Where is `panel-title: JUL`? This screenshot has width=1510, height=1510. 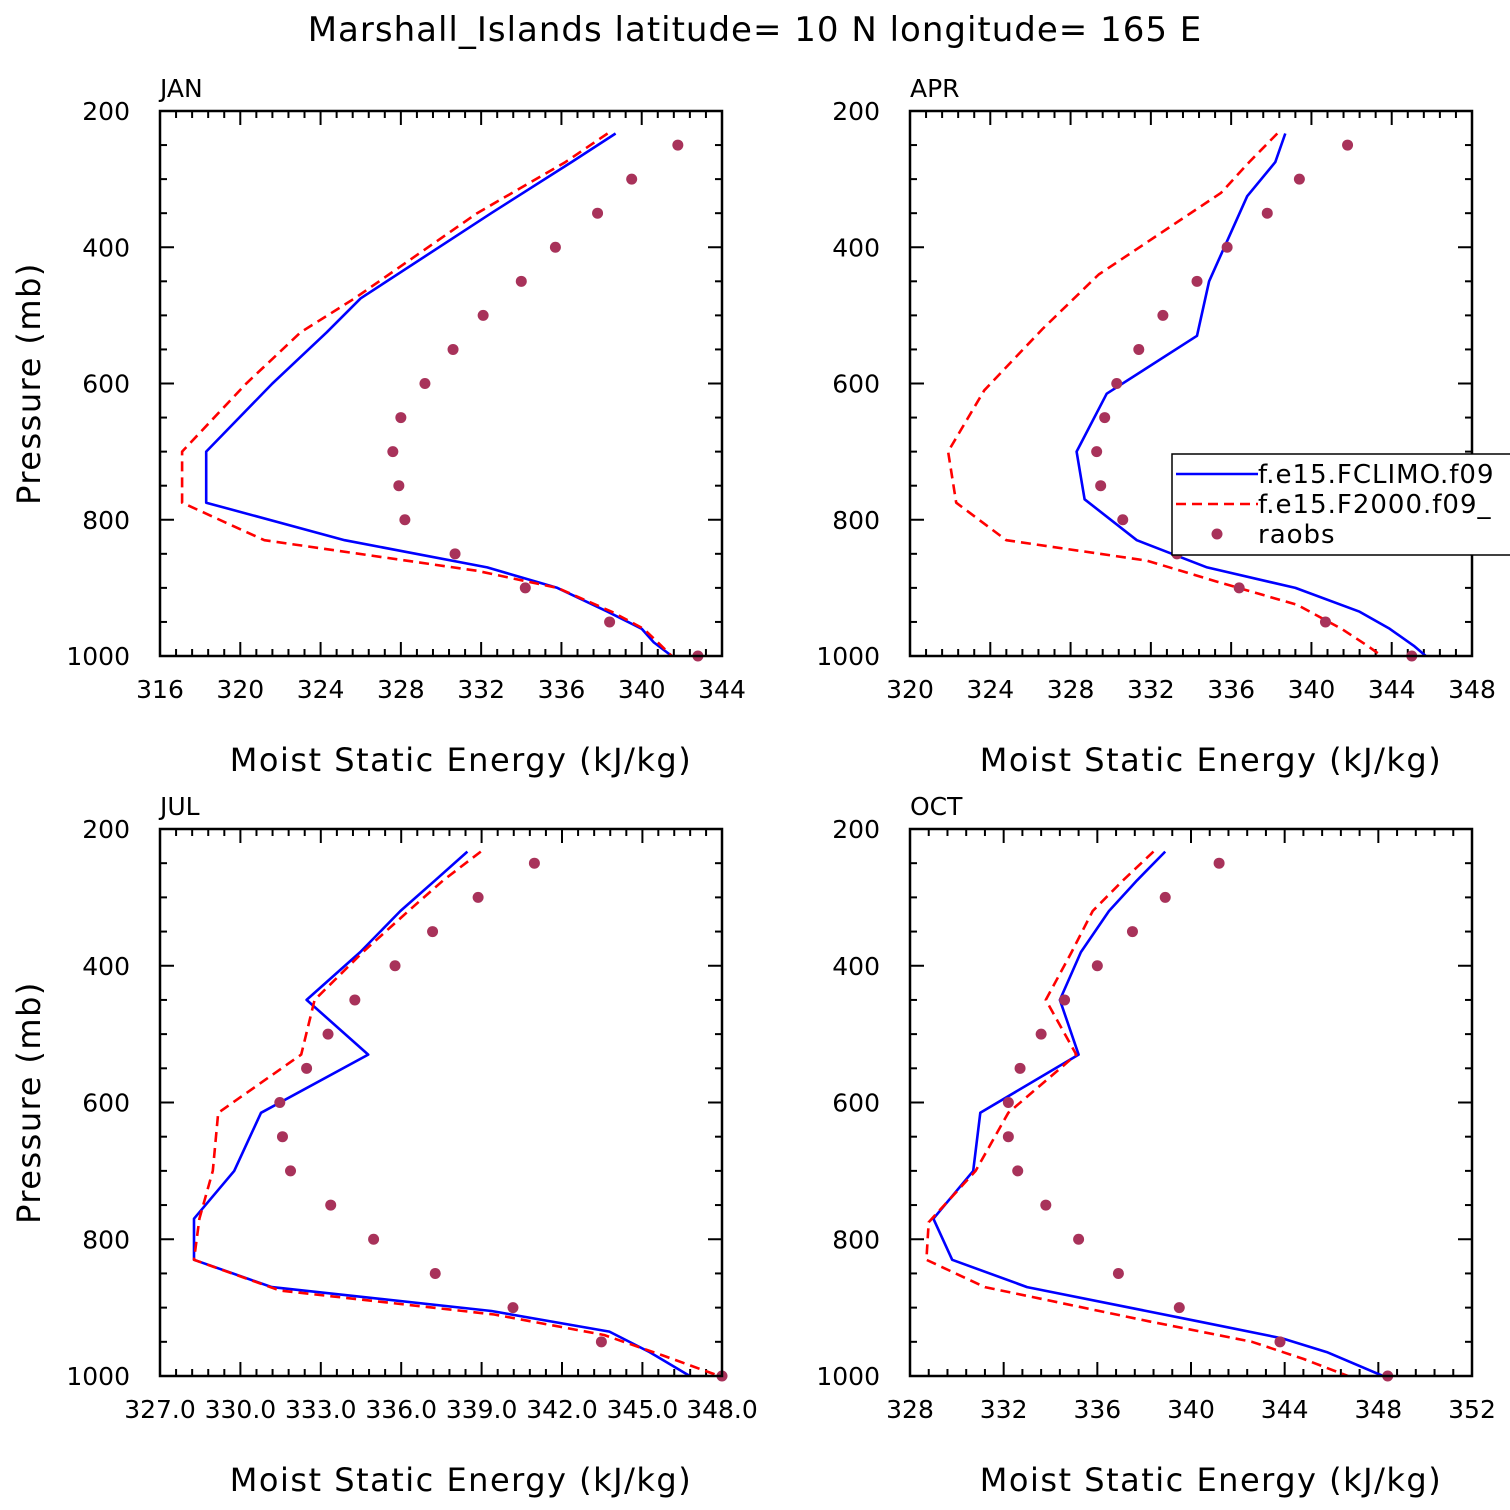
panel-title: JUL is located at coordinates (179, 806).